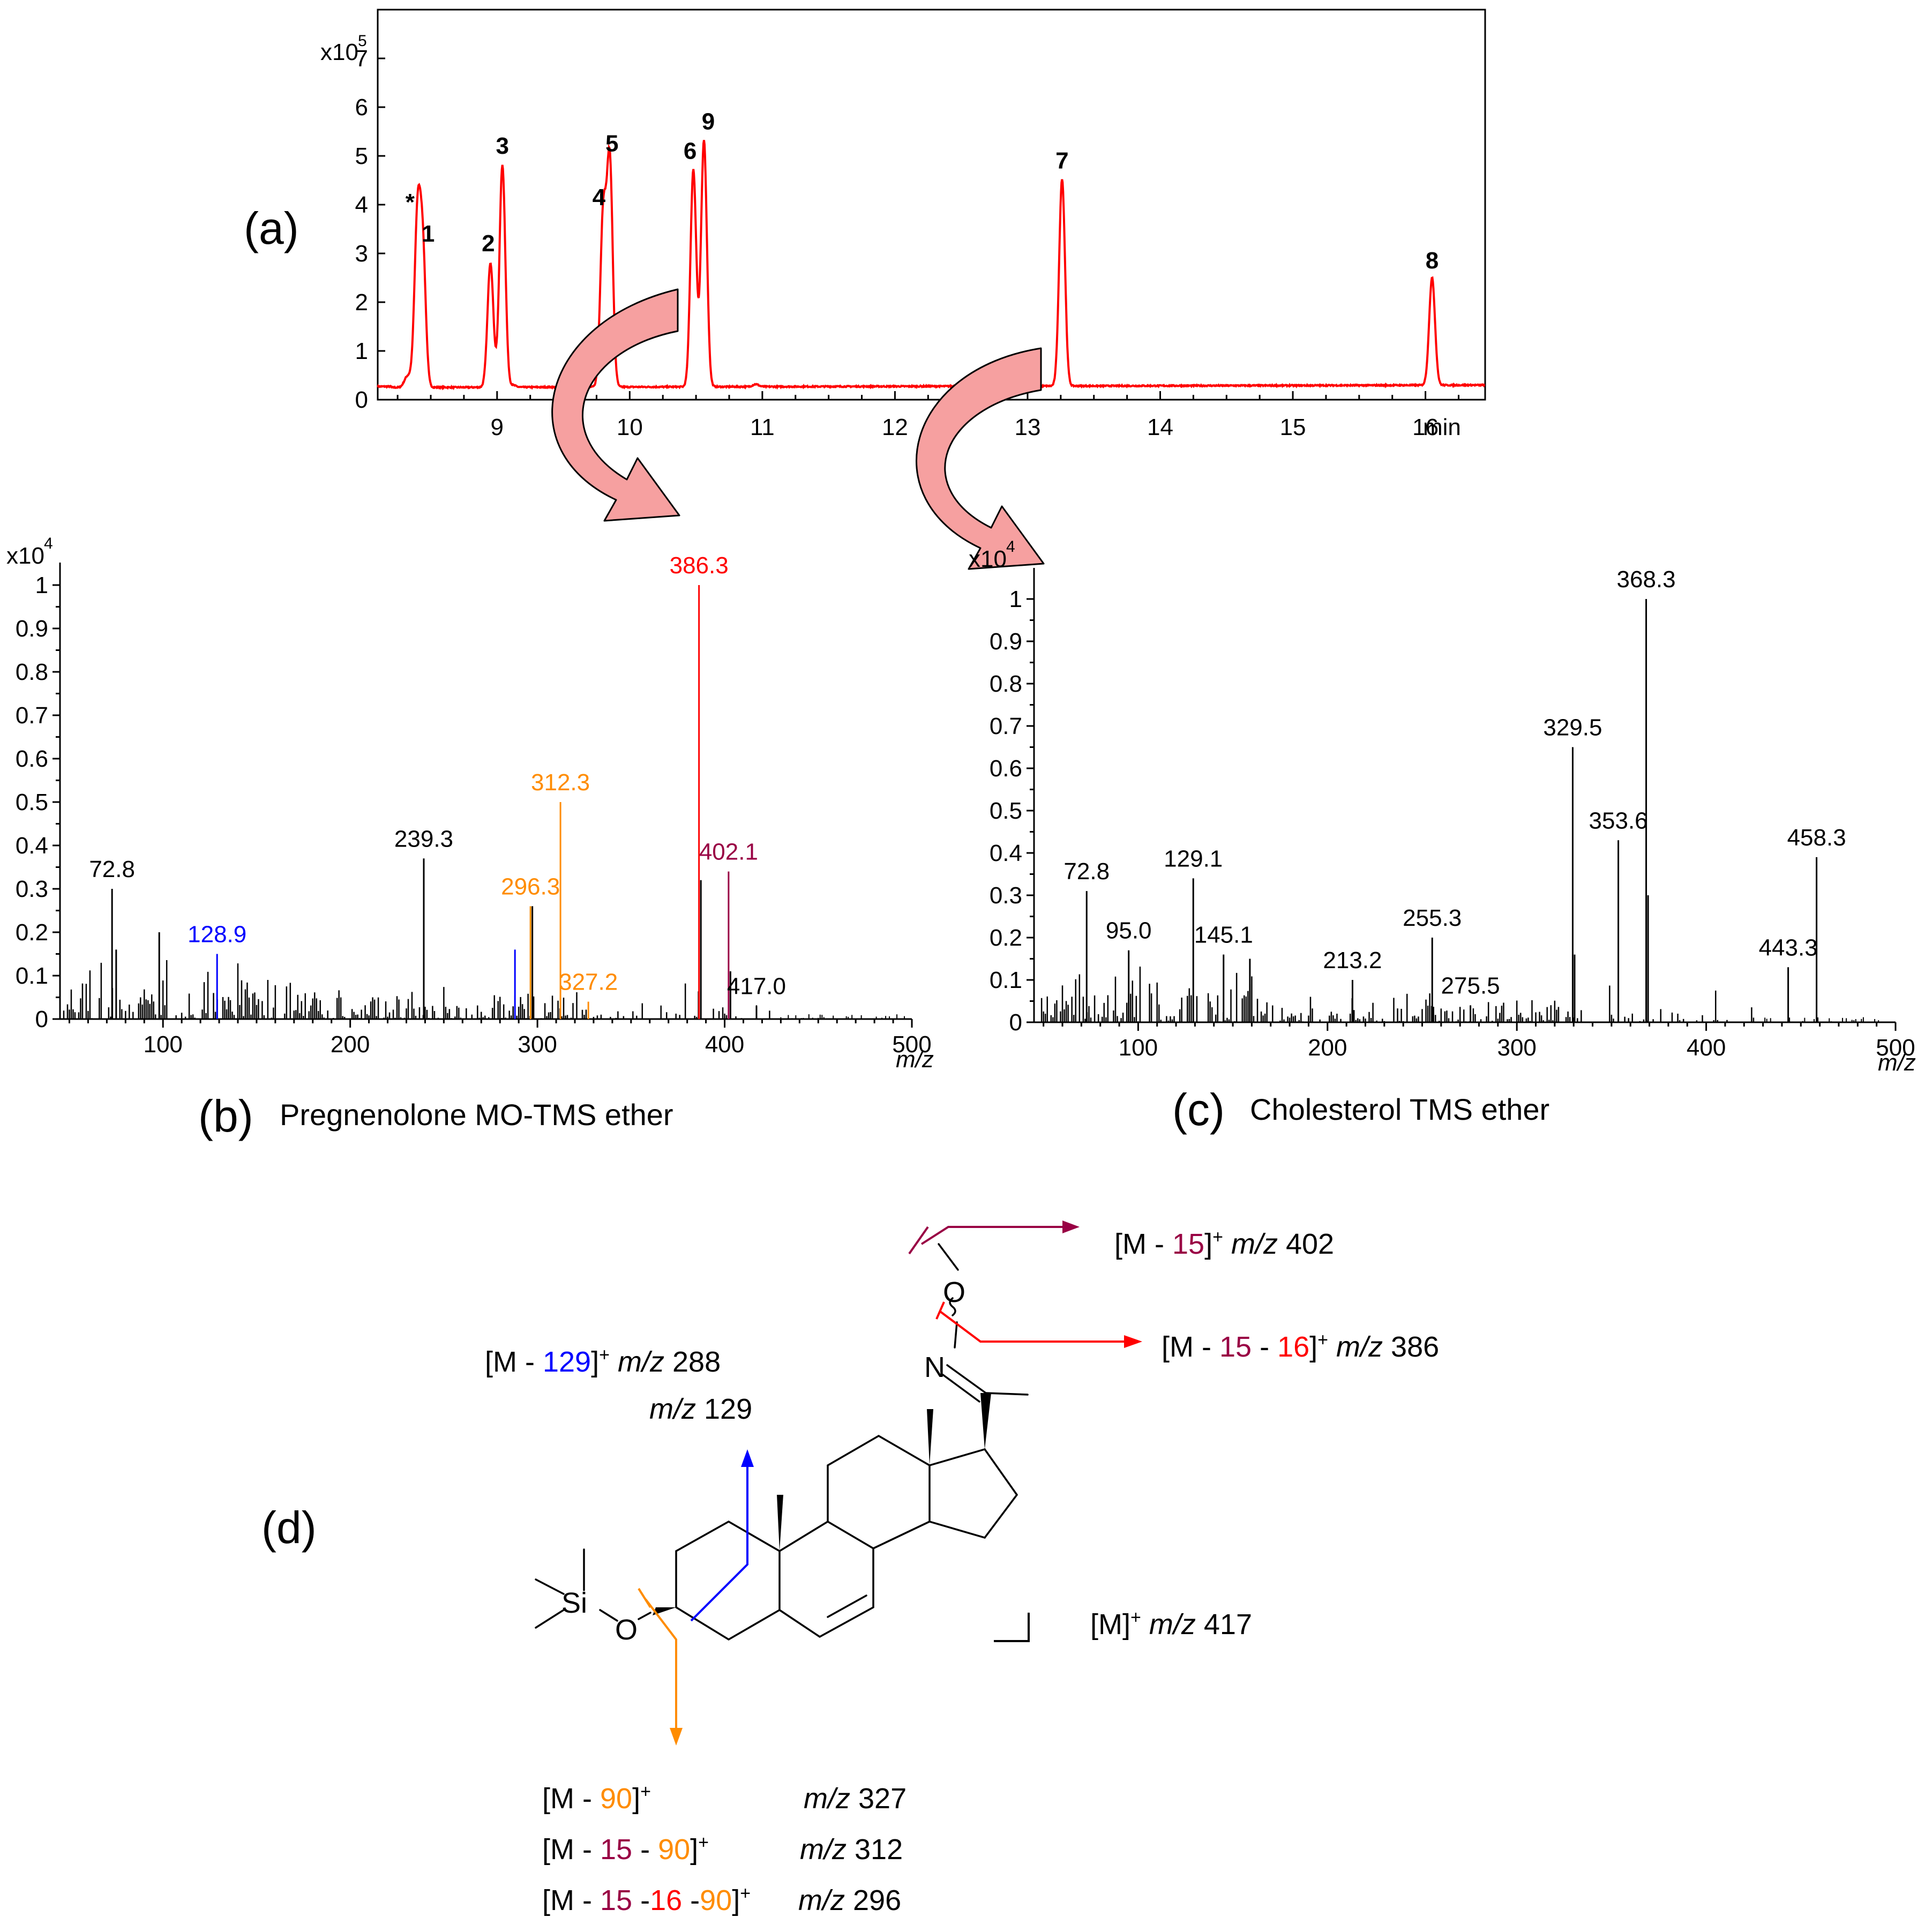 The image size is (1925, 1932). What do you see at coordinates (1479, 1041) in the screenshot?
I see `spectrum-c-x-ticks: 100 200 300 400 500` at bounding box center [1479, 1041].